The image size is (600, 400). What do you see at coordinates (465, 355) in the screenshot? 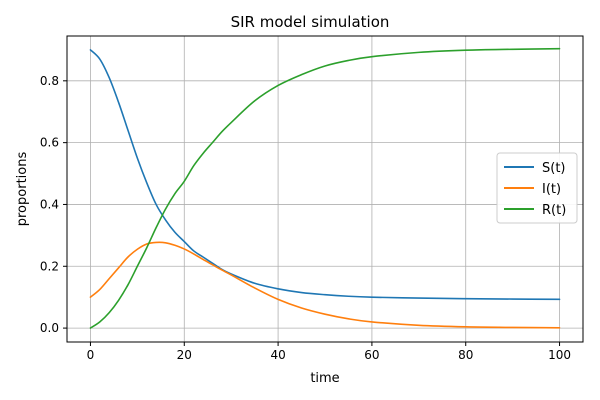
I see `x-tick-label: 80` at bounding box center [465, 355].